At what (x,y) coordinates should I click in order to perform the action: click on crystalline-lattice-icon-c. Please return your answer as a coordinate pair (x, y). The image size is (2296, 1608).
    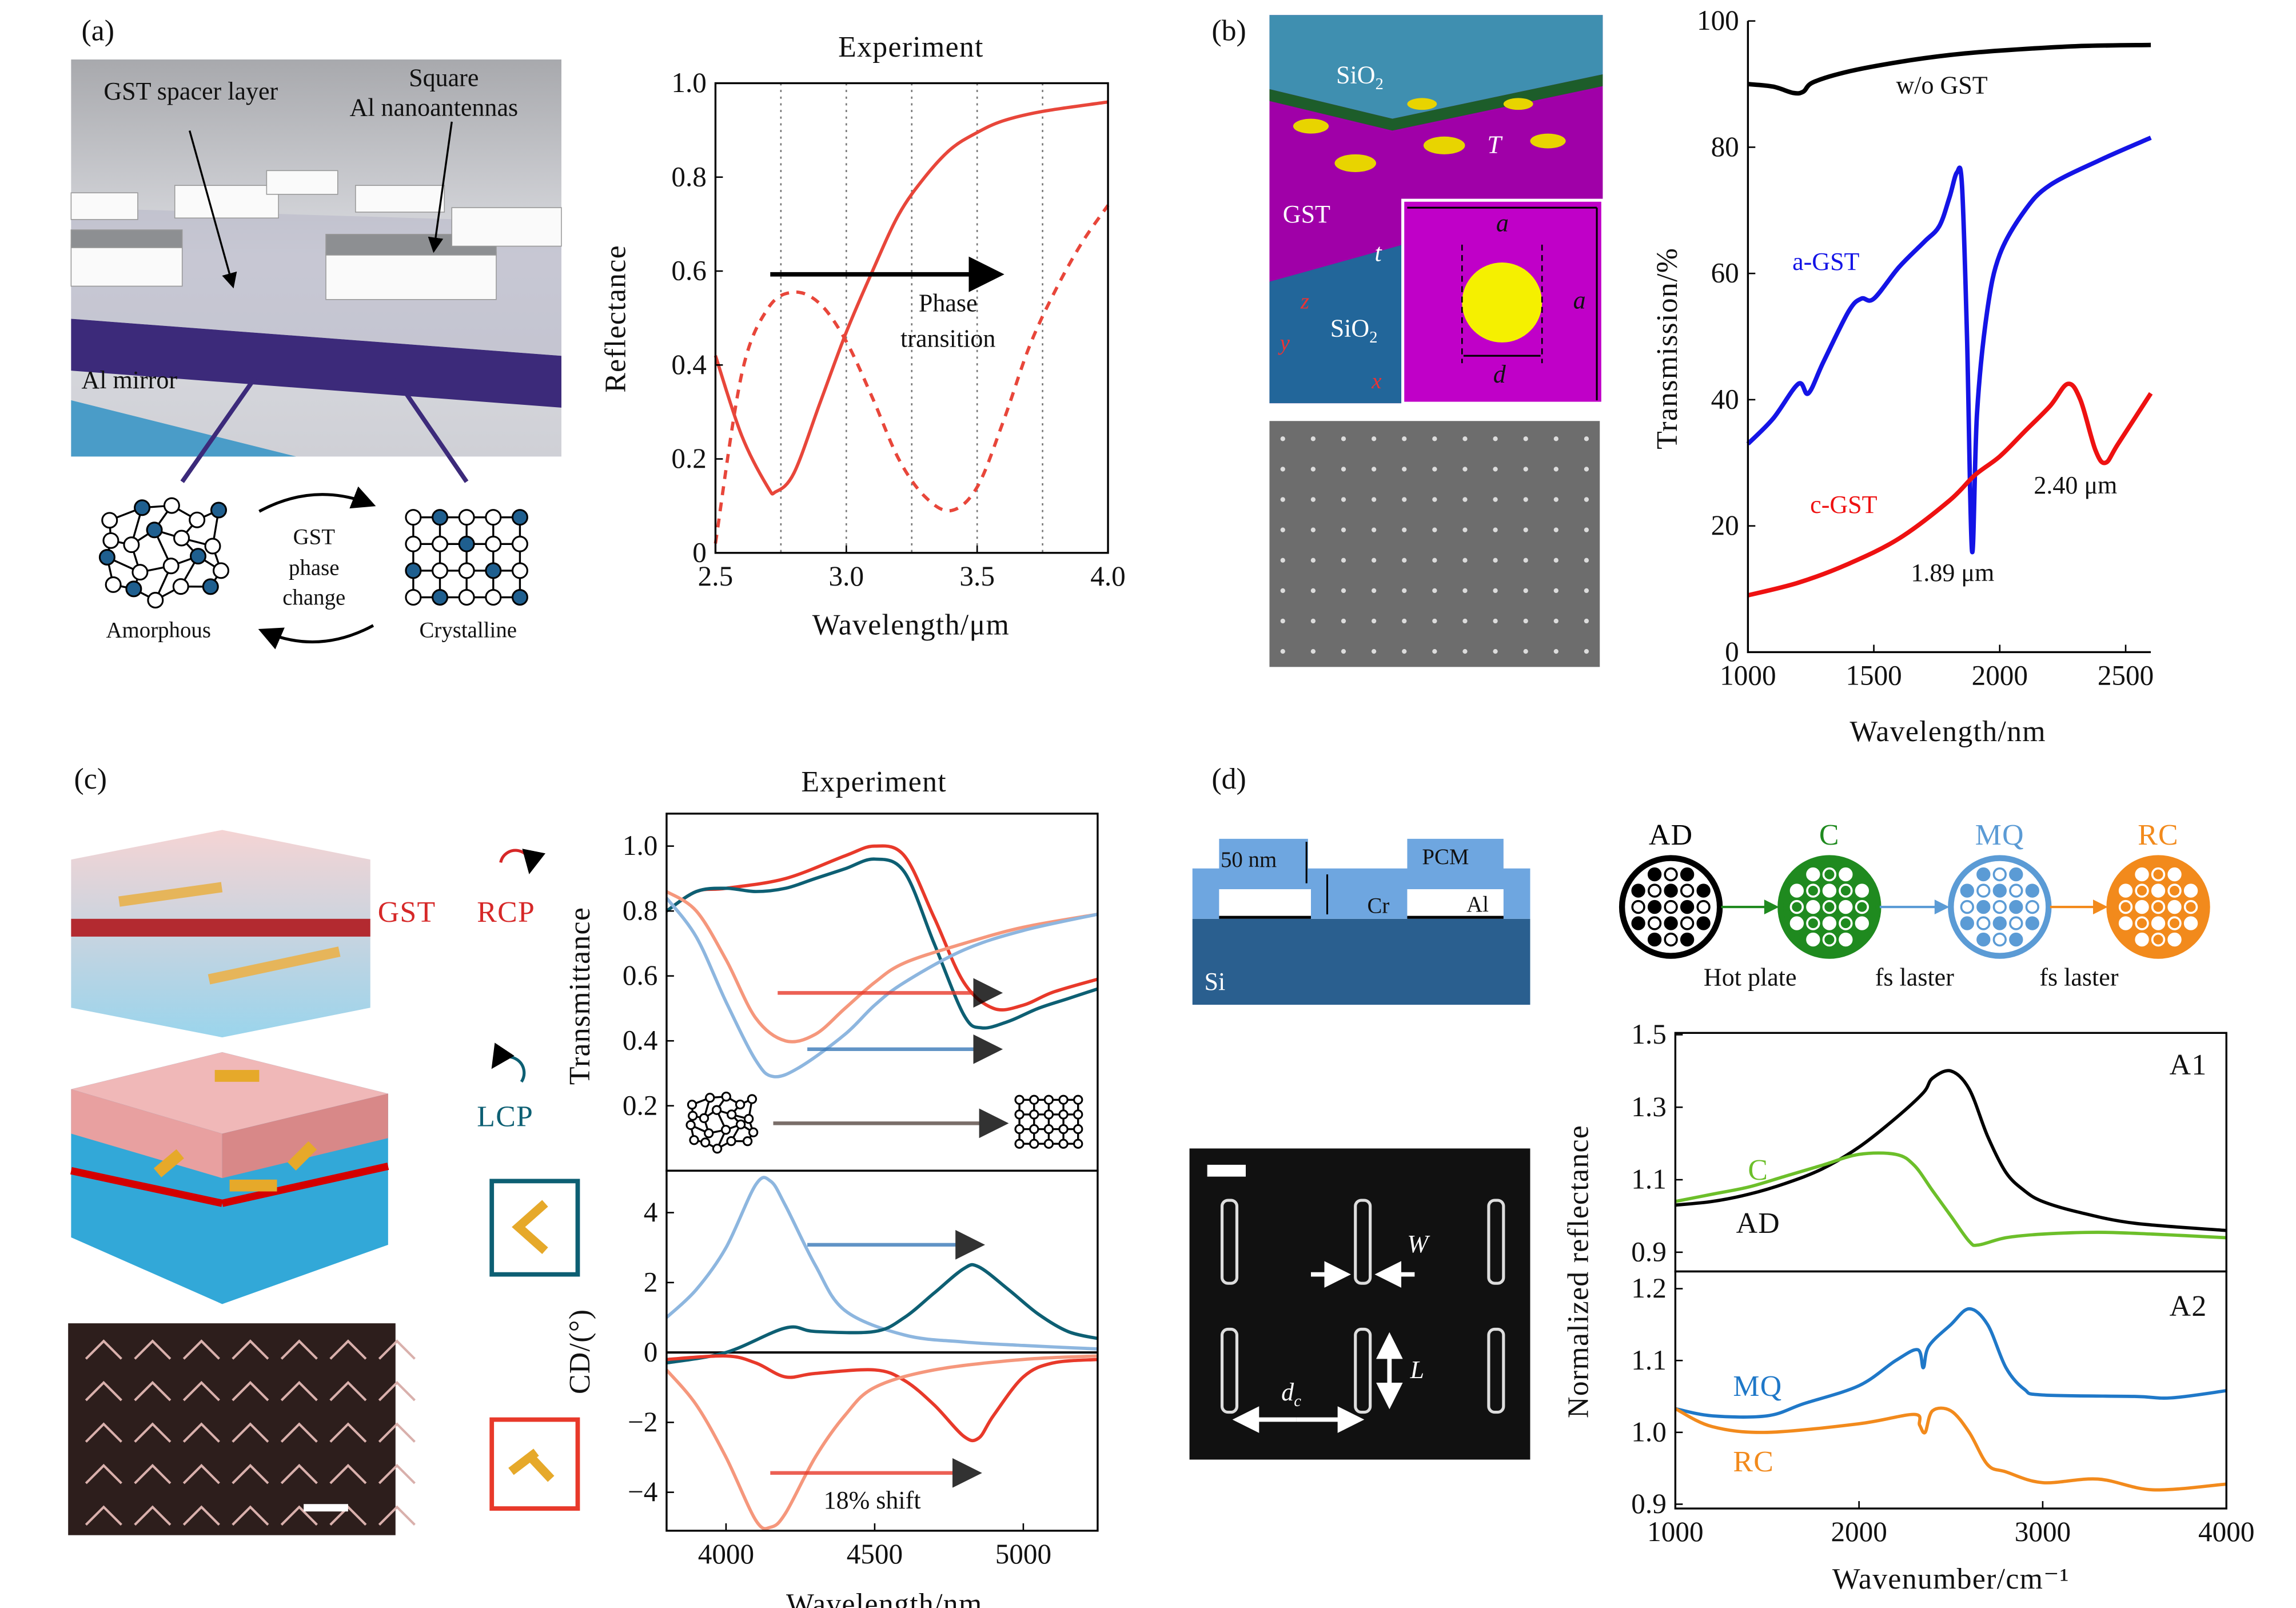
    Looking at the image, I should click on (1048, 1121).